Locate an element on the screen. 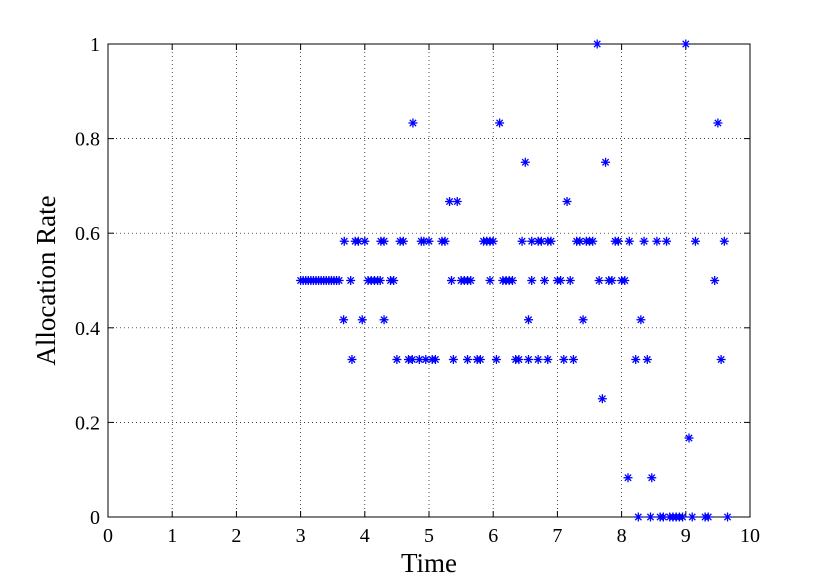  x-tick-label: 6 is located at coordinates (493, 536).